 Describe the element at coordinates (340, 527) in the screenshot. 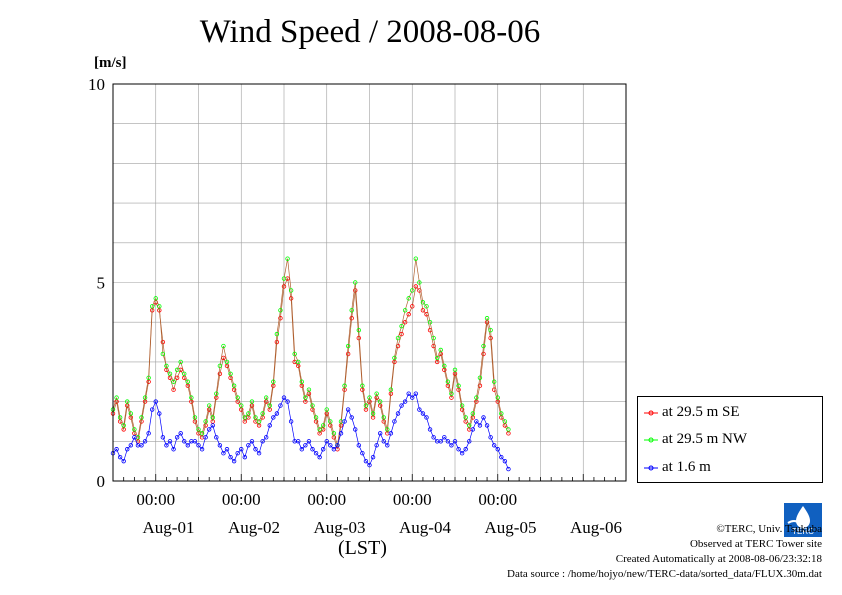

I see `x-date-tick-label: Aug-03` at that location.